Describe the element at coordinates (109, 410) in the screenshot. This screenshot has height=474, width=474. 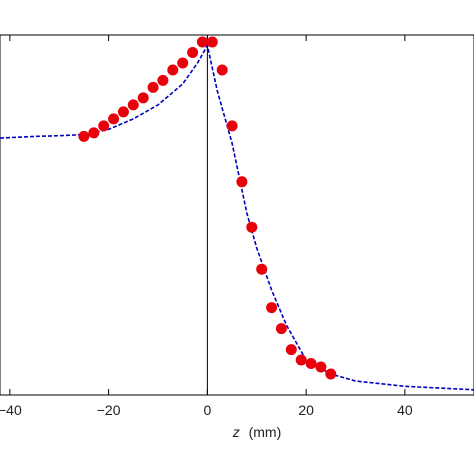
I see `x-tick-label: −20` at that location.